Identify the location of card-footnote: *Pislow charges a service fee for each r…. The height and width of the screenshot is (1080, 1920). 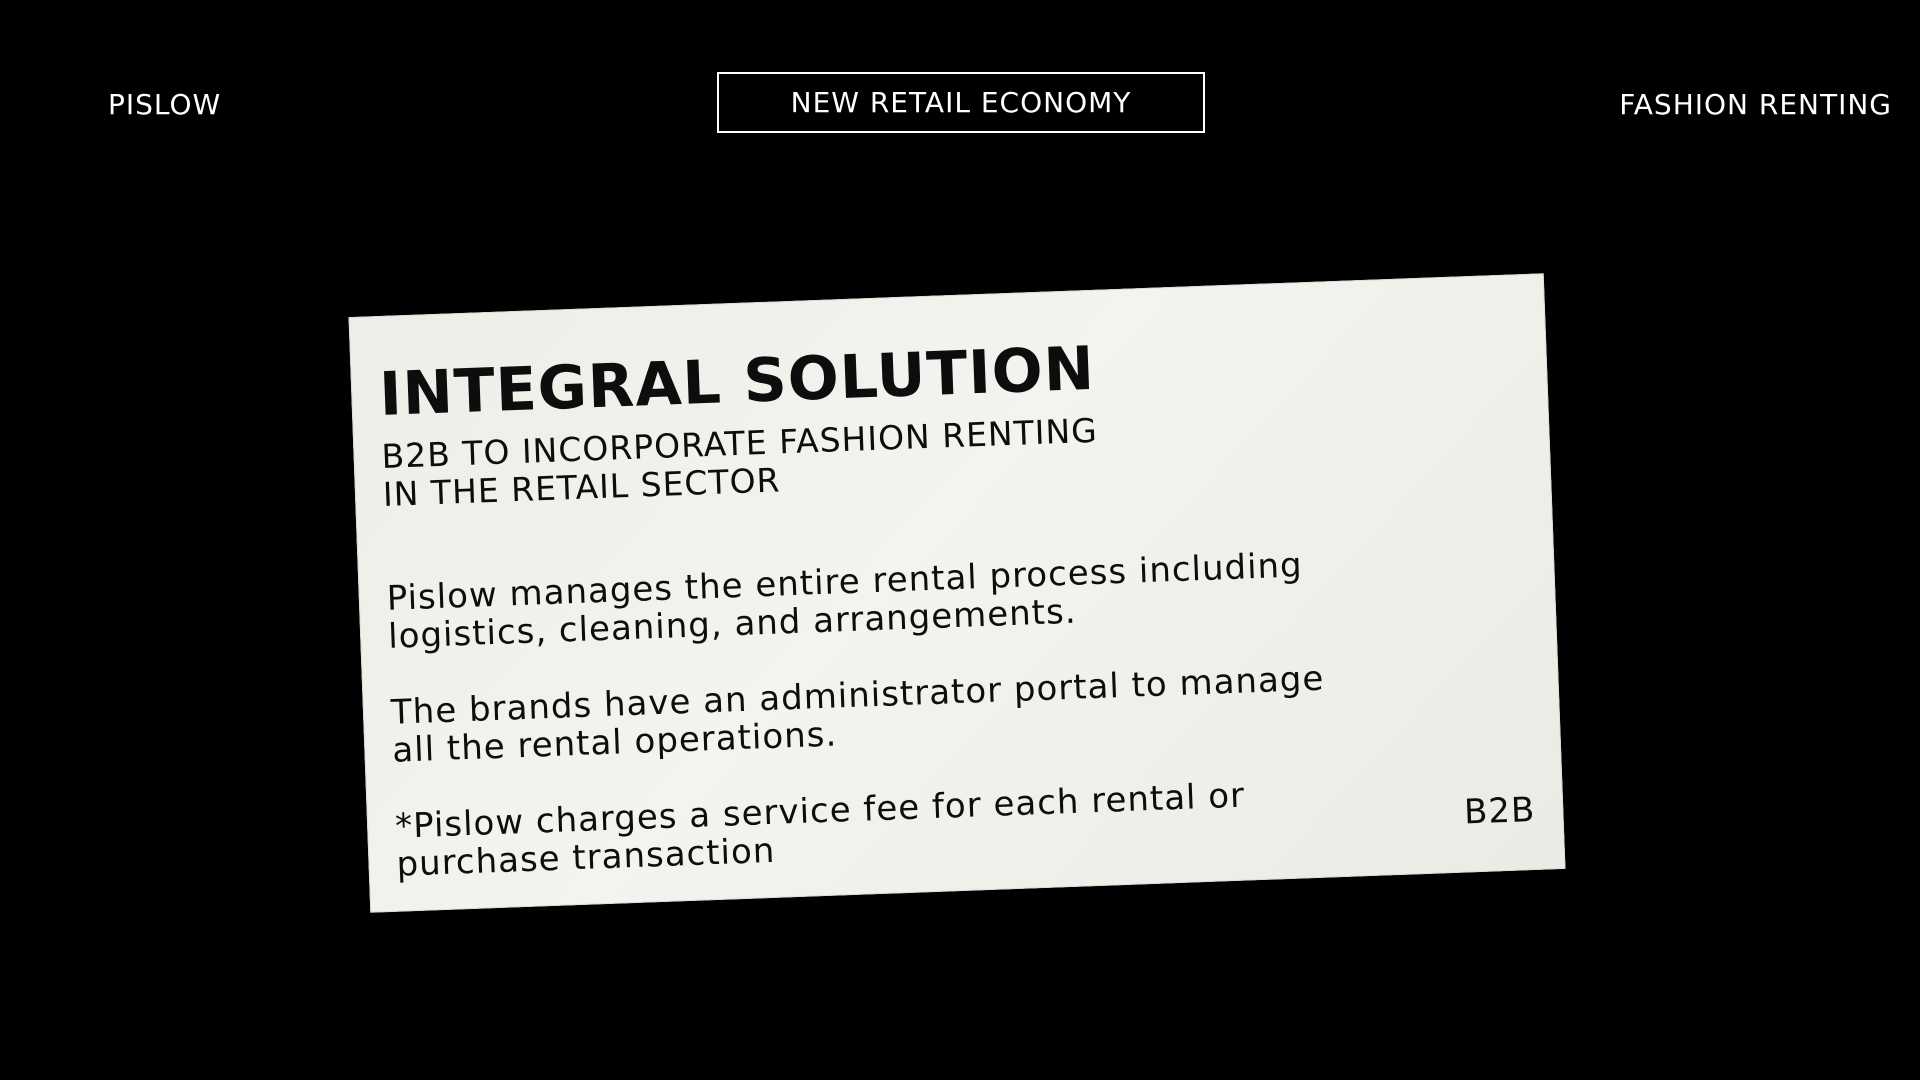
(820, 830).